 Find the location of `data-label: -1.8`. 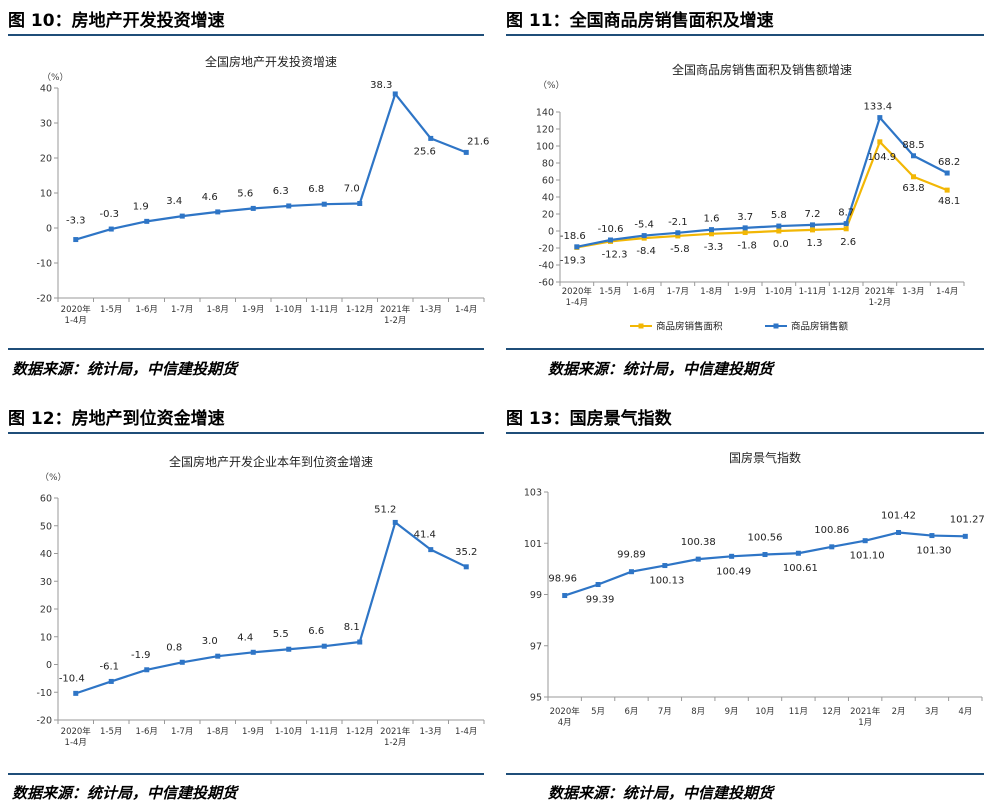

data-label: -1.8 is located at coordinates (747, 246).